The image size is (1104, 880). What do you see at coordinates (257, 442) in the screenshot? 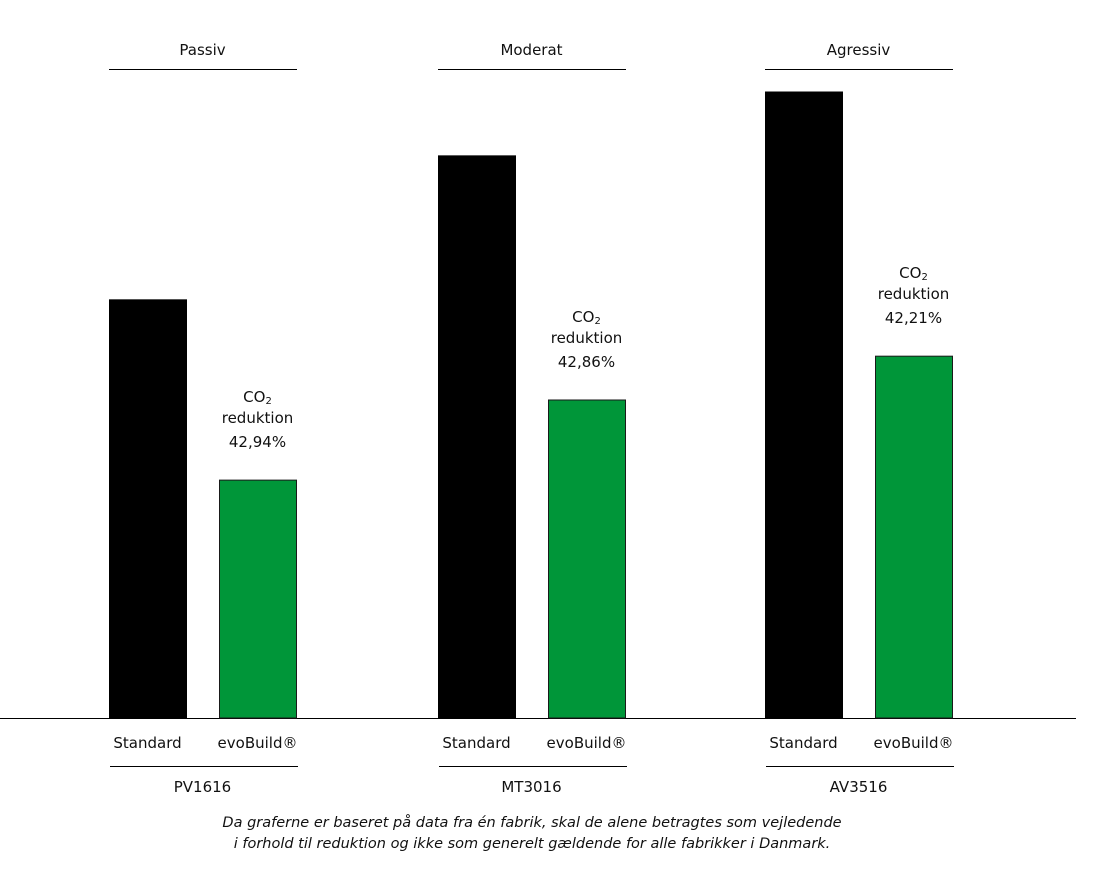
I see `annotation-percent: 42,94%` at bounding box center [257, 442].